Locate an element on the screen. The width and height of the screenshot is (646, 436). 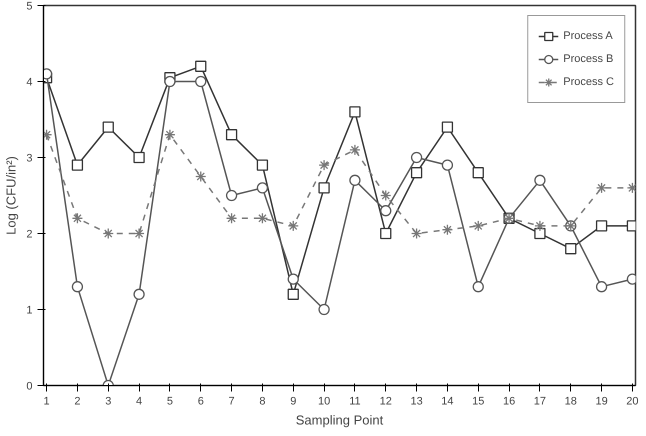
legend-label: Process C is located at coordinates (588, 82).